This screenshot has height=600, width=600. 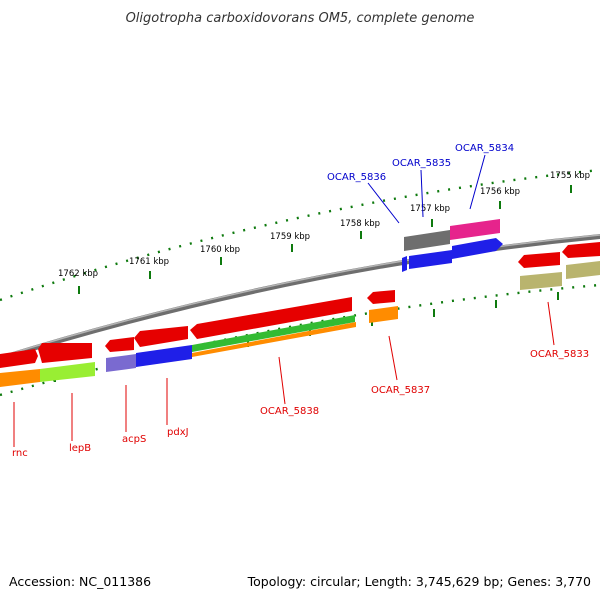 I want to click on gene-ocar5835-feature, so click(x=427, y=240).